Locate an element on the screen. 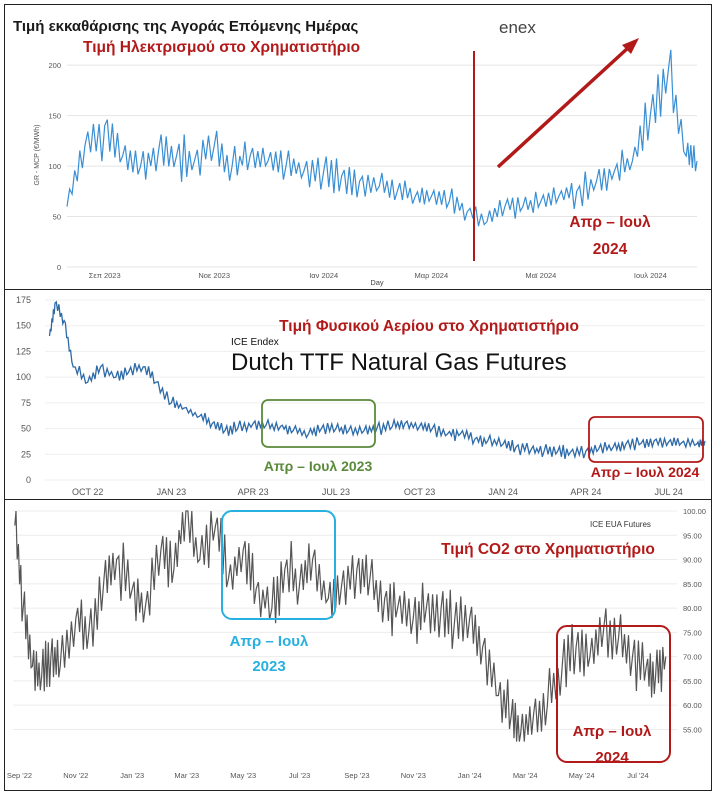  y-tick-label: 70.00 is located at coordinates (692, 657).